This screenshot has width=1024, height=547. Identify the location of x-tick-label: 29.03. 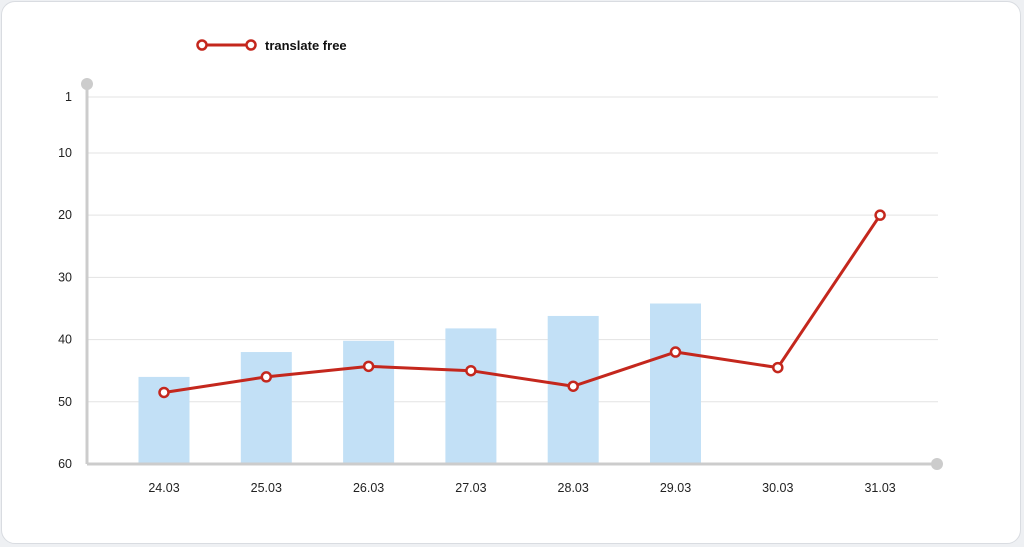
(675, 488).